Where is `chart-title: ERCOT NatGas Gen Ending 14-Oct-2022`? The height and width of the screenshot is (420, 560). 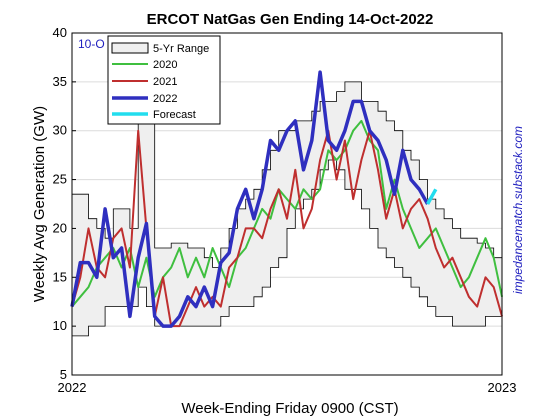
chart-title: ERCOT NatGas Gen Ending 14-Oct-2022 is located at coordinates (290, 19).